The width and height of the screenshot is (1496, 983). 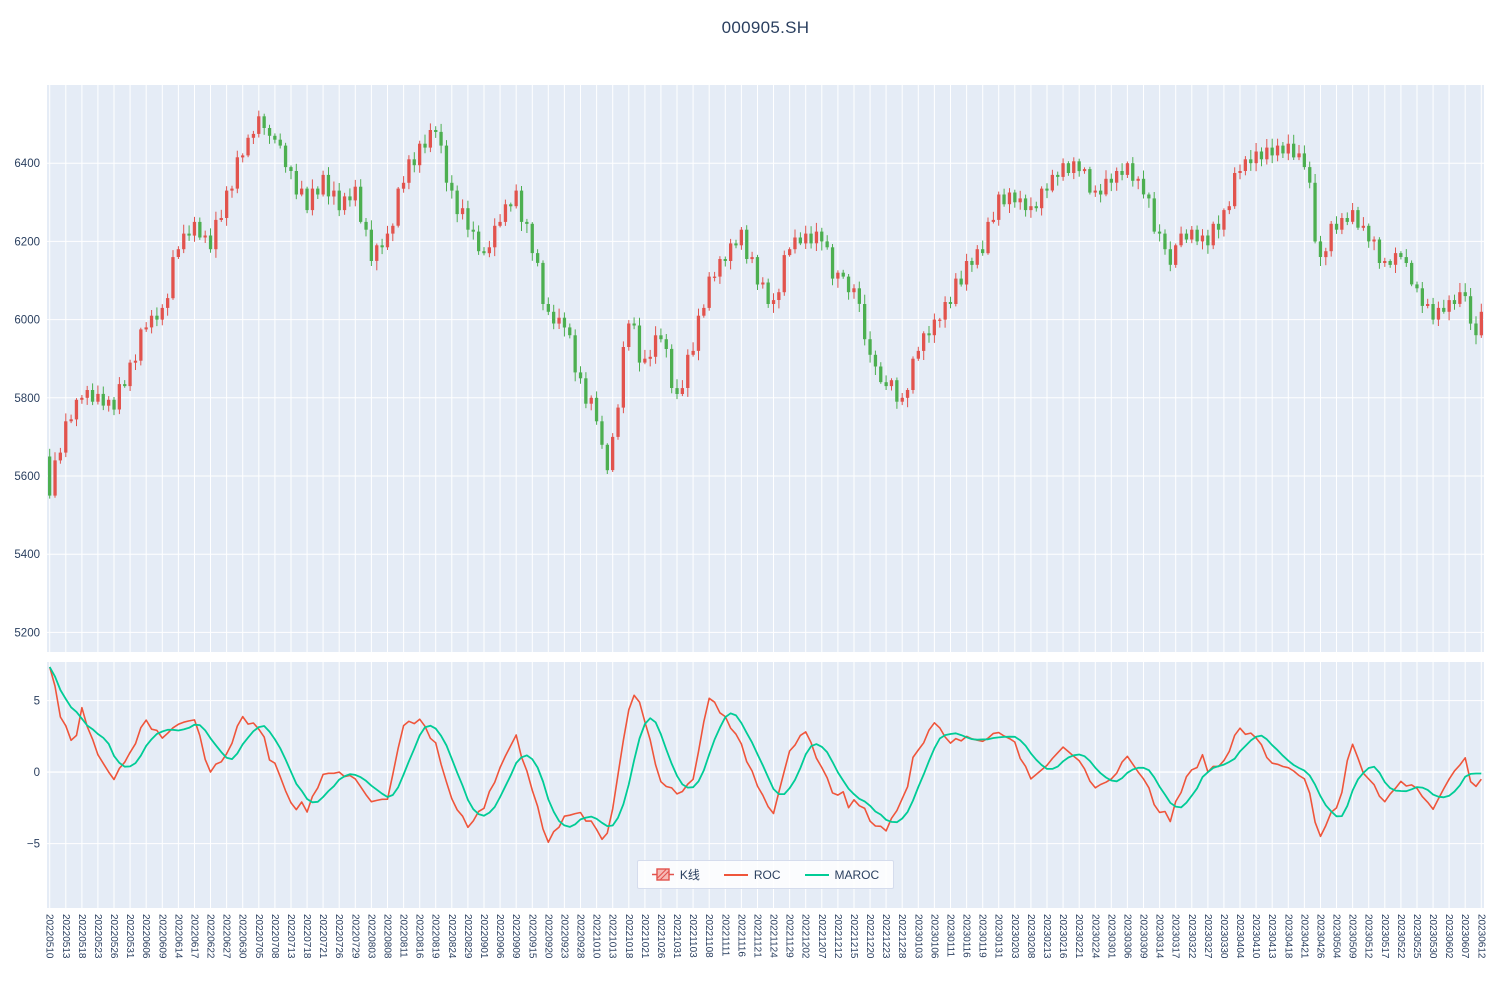 What do you see at coordinates (274, 936) in the screenshot?
I see `date-axis-tick: 20220708` at bounding box center [274, 936].